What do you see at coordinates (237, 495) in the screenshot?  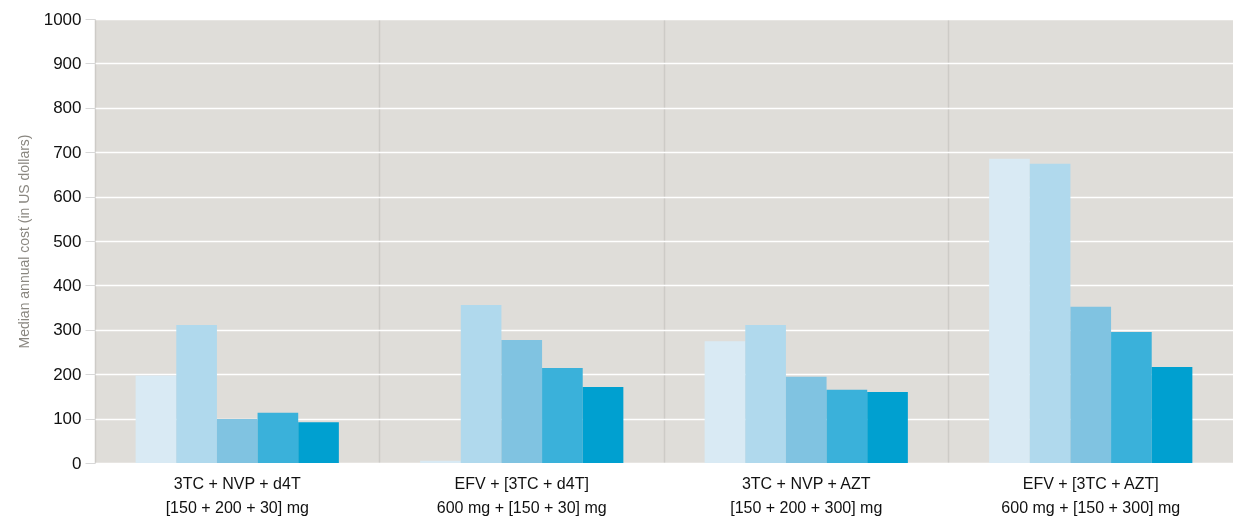 I see `x-tick-label: 3TC + NVP + d4T [150 + 200 + 30] mg` at bounding box center [237, 495].